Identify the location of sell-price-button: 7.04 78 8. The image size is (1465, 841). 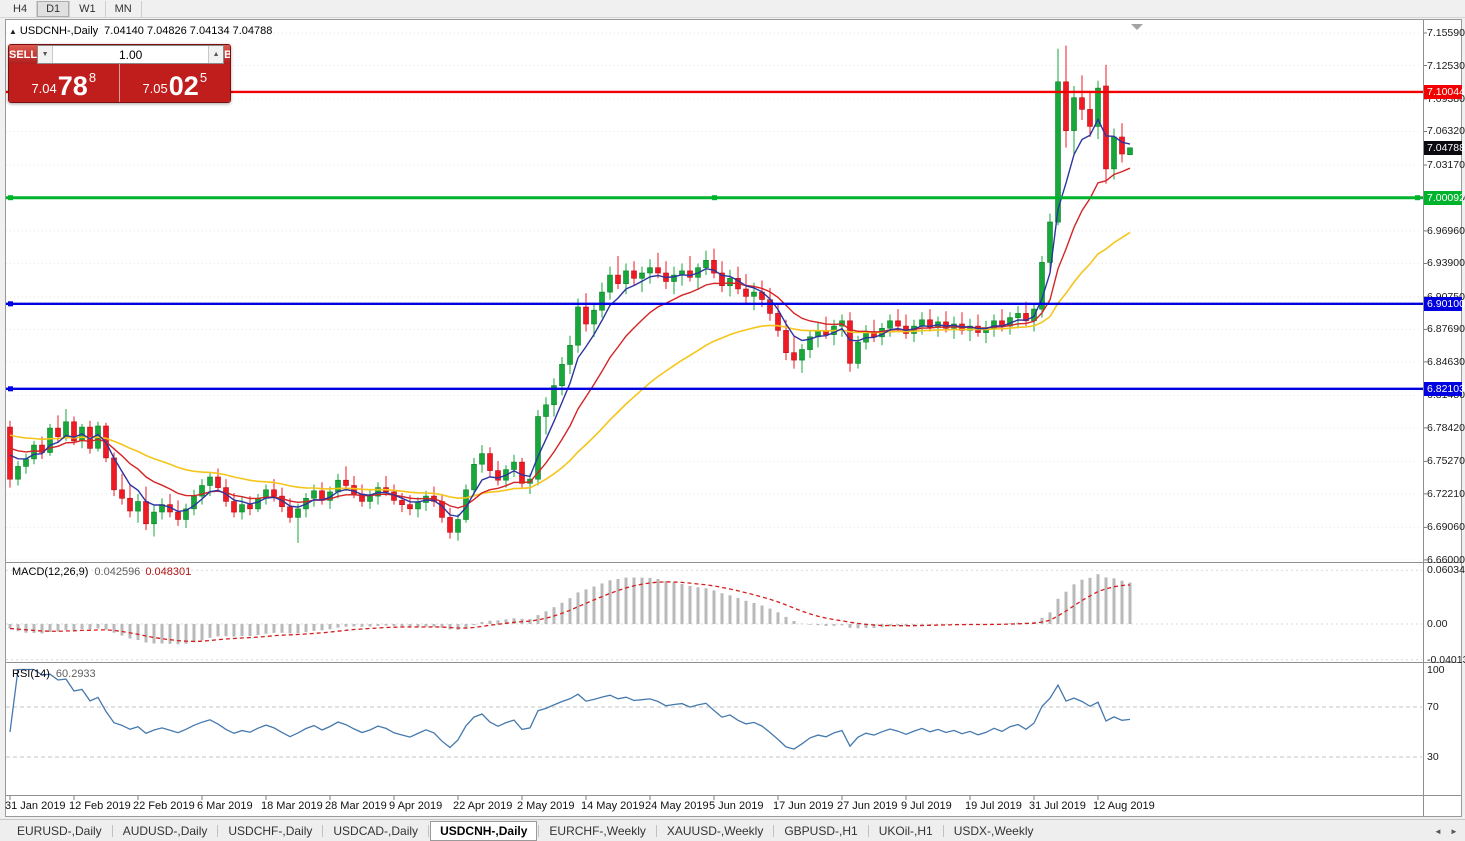
(64, 83).